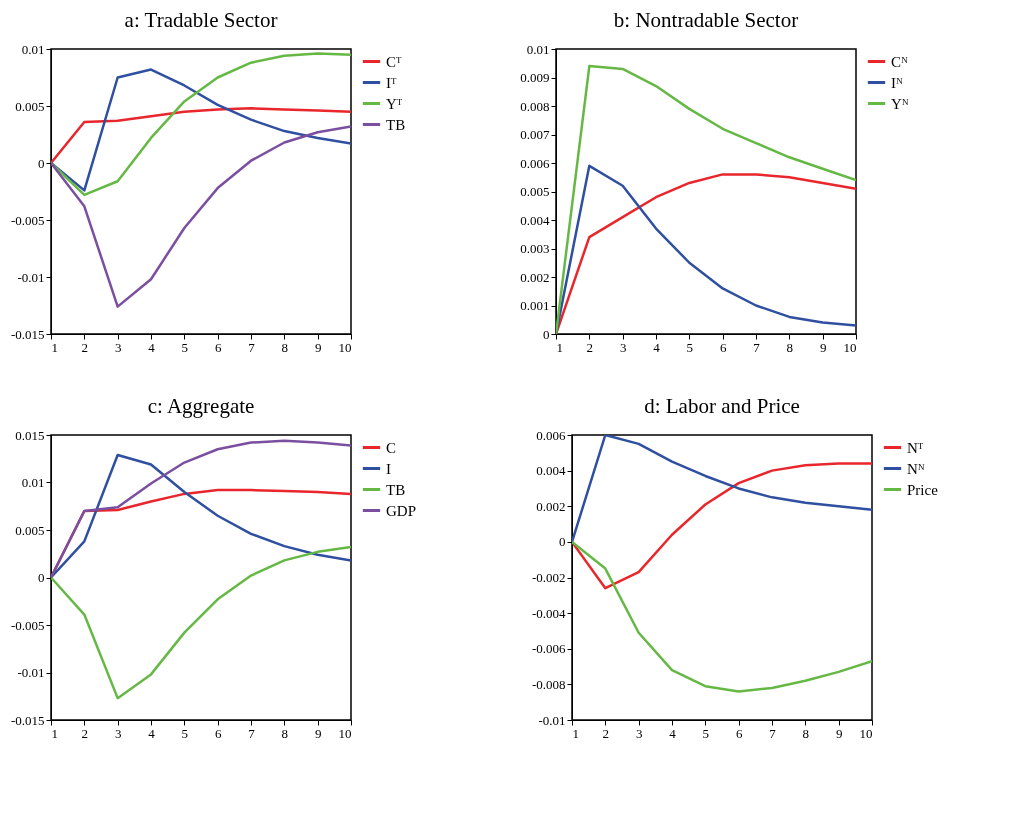  Describe the element at coordinates (201, 20) in the screenshot. I see `chart-title: a: Tradable Sector` at that location.